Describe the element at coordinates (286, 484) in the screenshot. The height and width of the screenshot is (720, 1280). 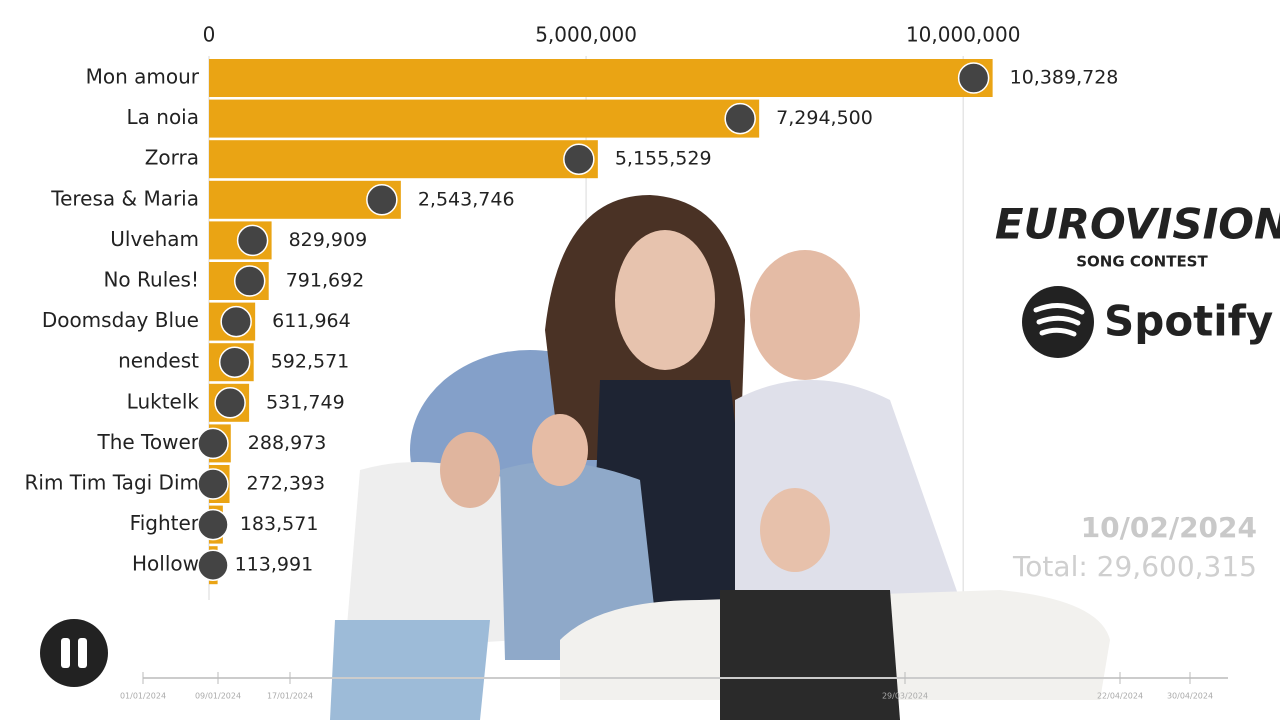
I see `value-label: 272,393` at that location.